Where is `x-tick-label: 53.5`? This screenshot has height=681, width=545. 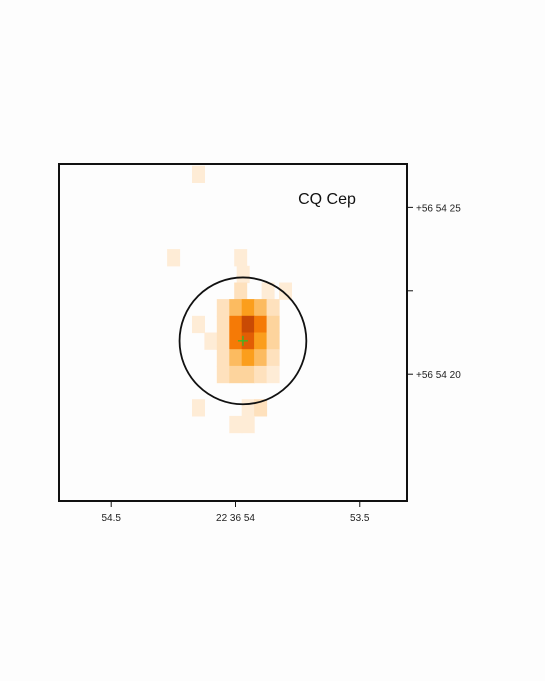 x-tick-label: 53.5 is located at coordinates (360, 518).